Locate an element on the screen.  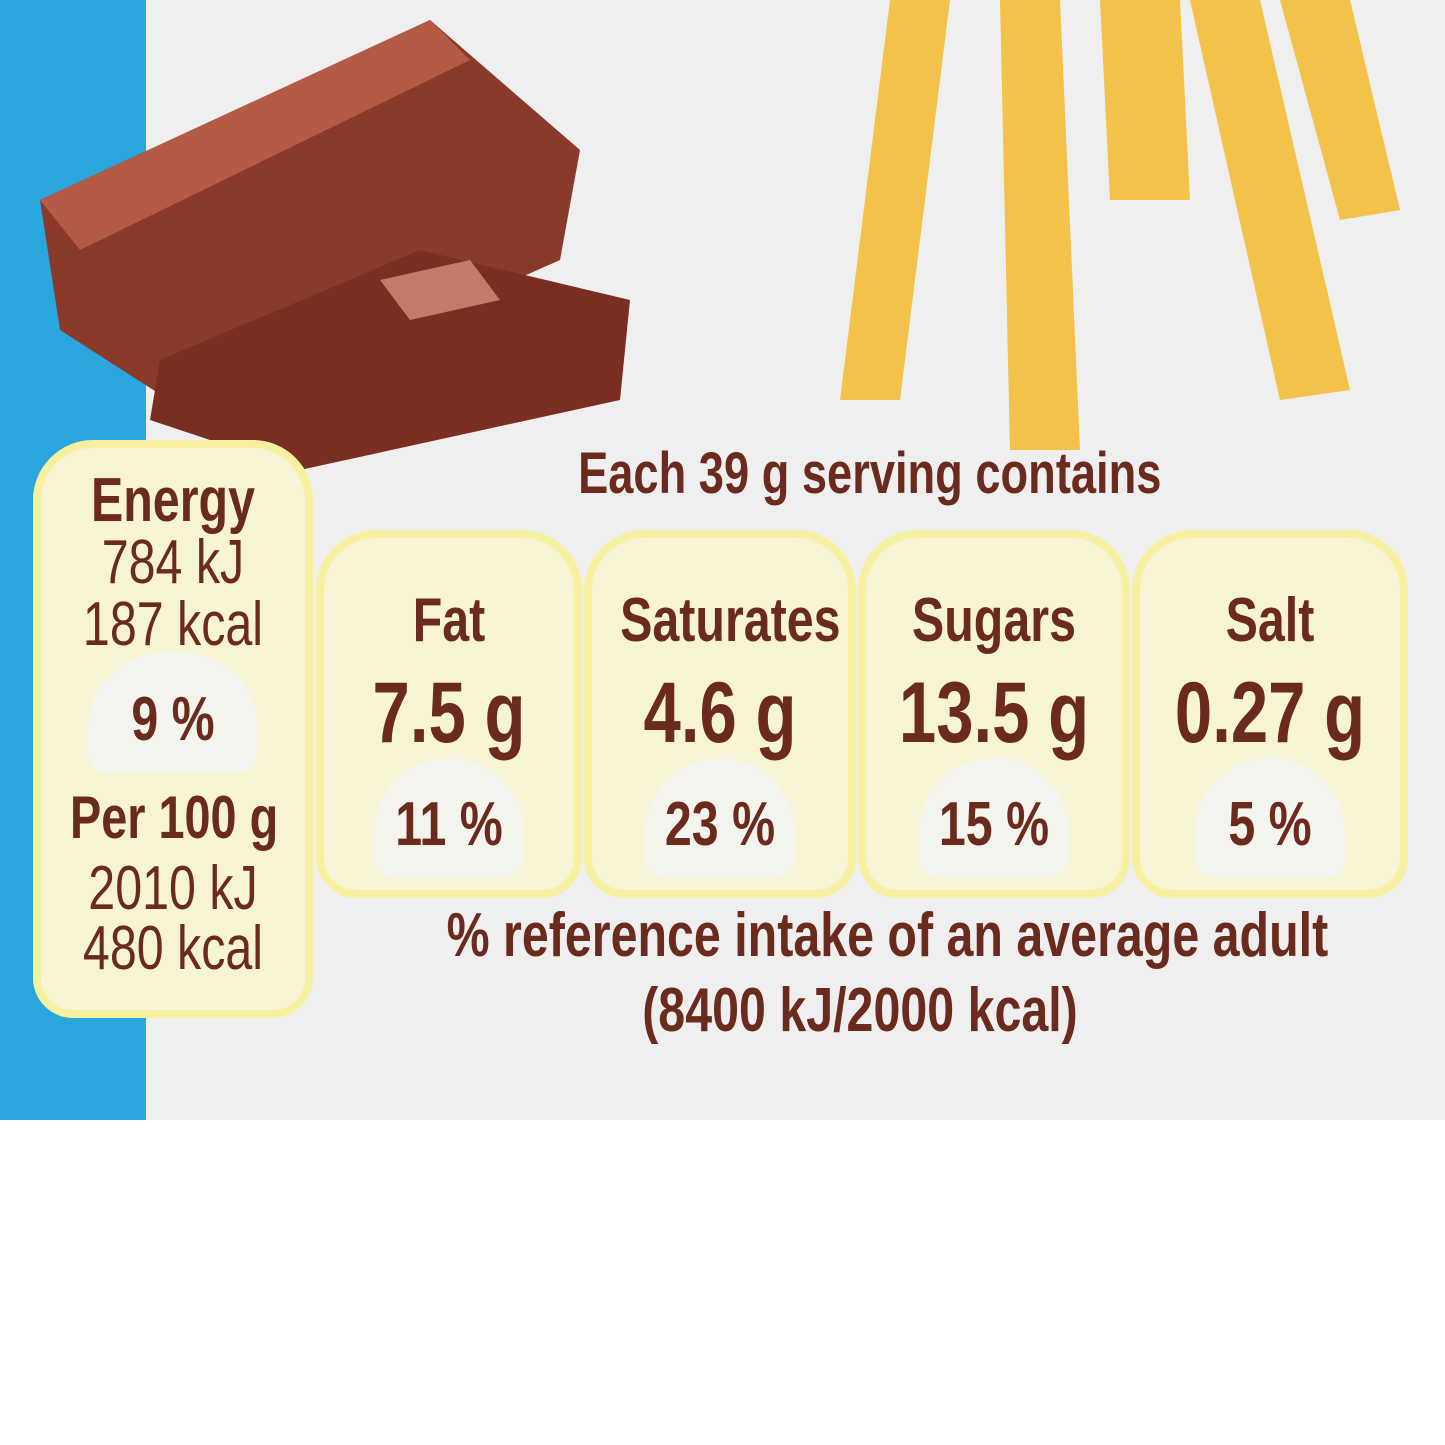
chocolate-bar-image is located at coordinates (335, 245).